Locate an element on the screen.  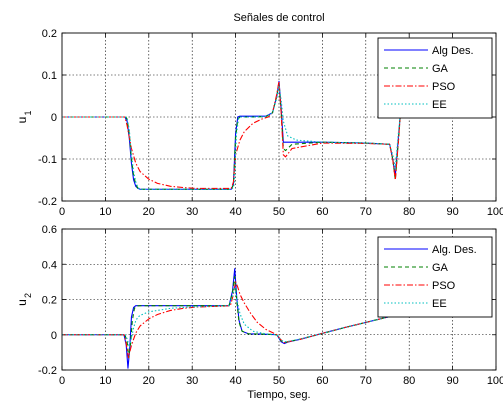
y-tick-label: 0.1 is located at coordinates (49, 76).